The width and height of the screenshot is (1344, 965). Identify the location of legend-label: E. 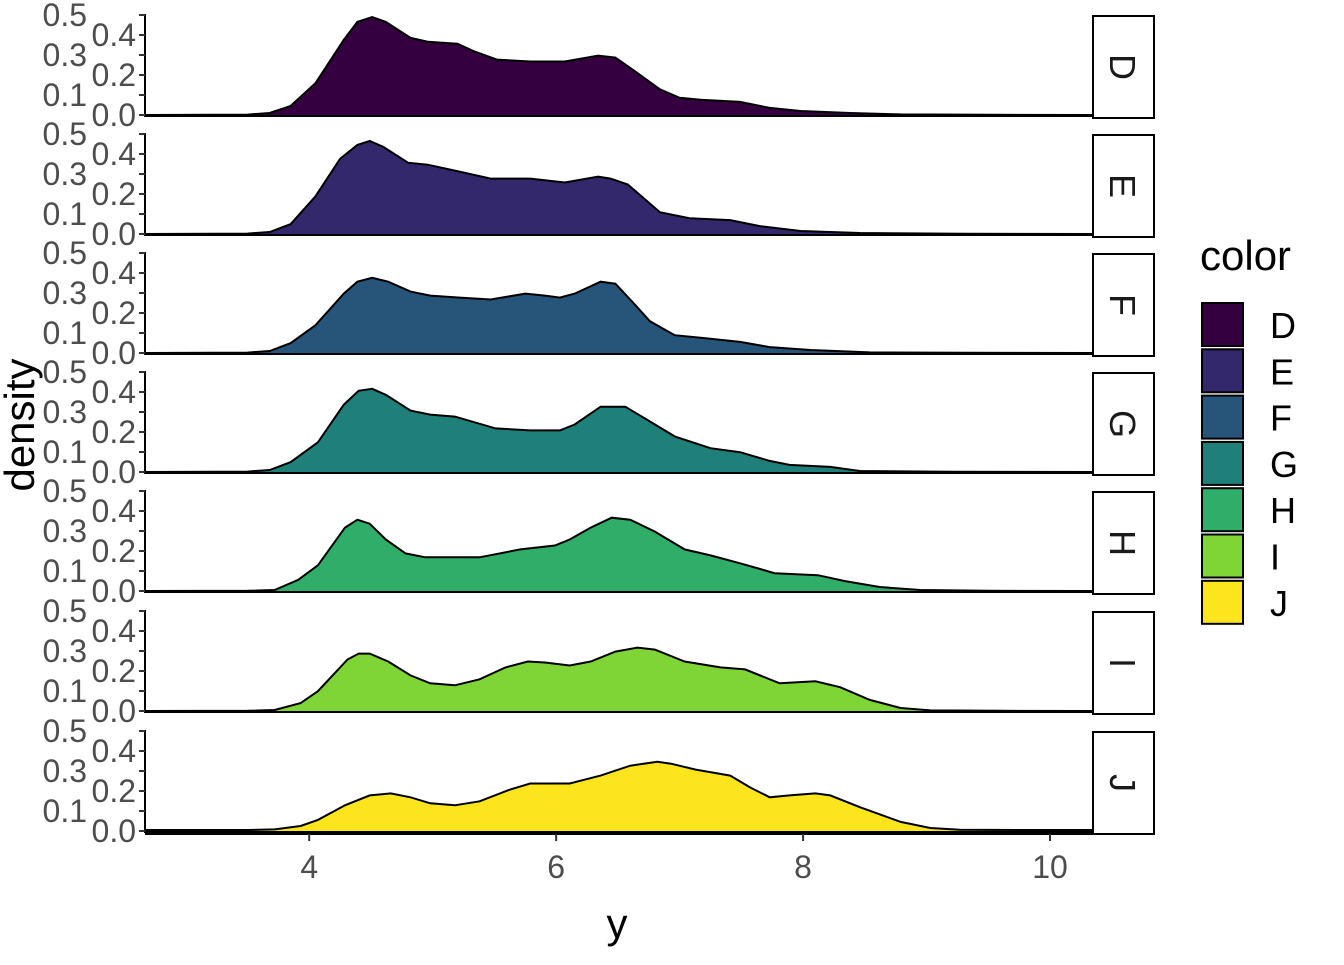
(1282, 371).